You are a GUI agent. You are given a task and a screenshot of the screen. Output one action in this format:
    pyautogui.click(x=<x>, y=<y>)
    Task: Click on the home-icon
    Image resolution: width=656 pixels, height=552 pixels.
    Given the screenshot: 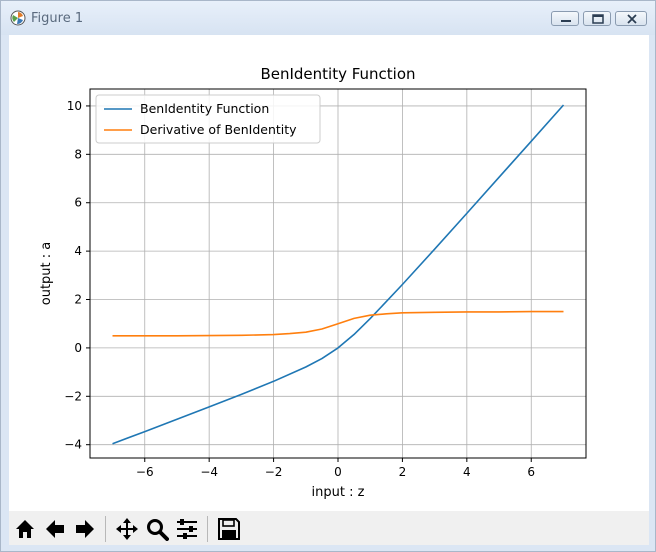 What is the action you would take?
    pyautogui.click(x=25, y=529)
    